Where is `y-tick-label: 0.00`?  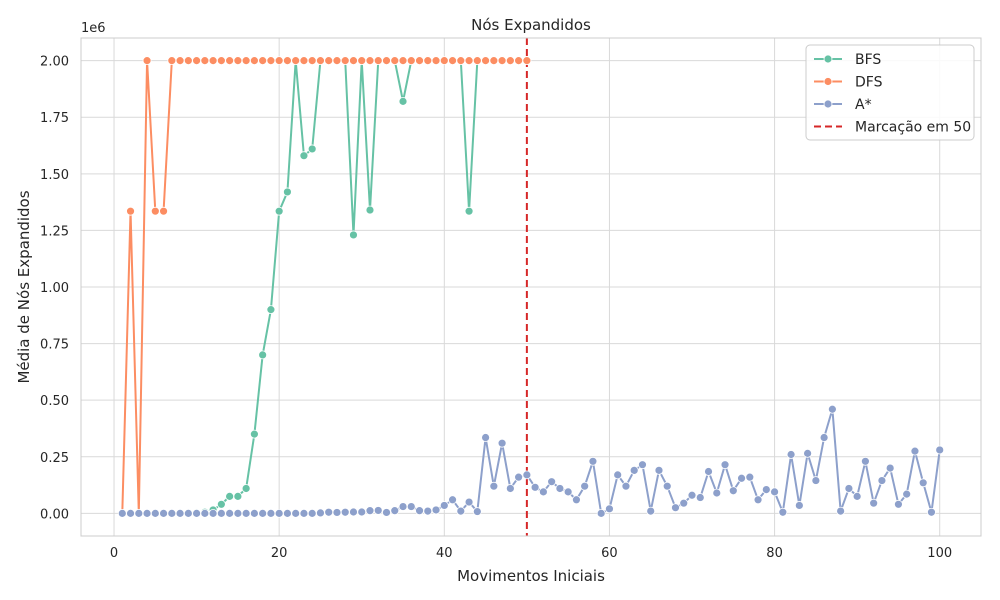
y-tick-label: 0.00 is located at coordinates (54, 514).